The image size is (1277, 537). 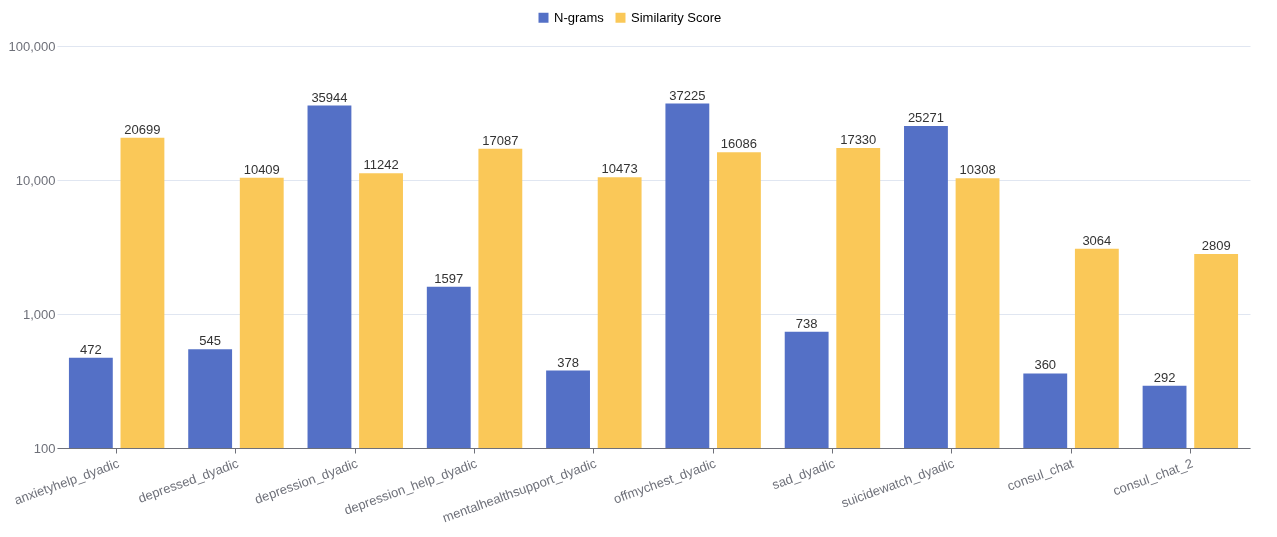 What do you see at coordinates (35, 180) in the screenshot?
I see `y-tick-label: 10,000` at bounding box center [35, 180].